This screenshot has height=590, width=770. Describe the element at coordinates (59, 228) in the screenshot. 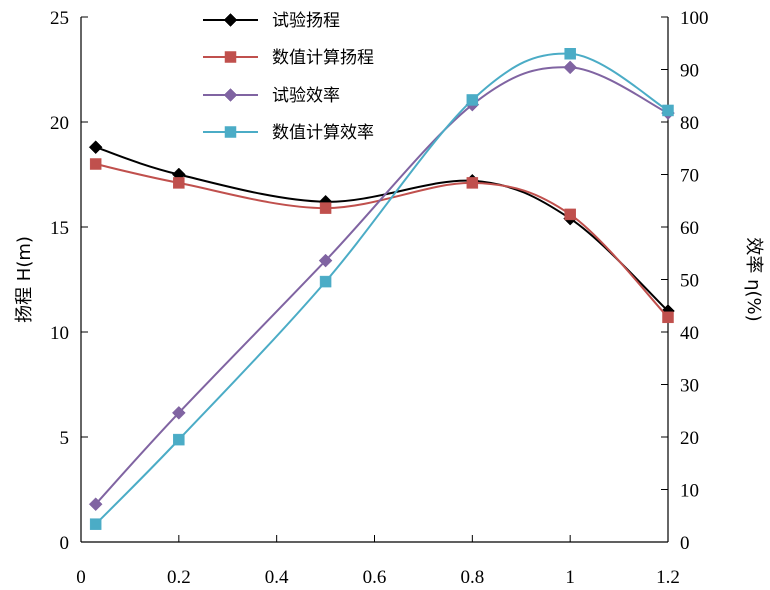

I see `y-left-tick-label: 15` at that location.